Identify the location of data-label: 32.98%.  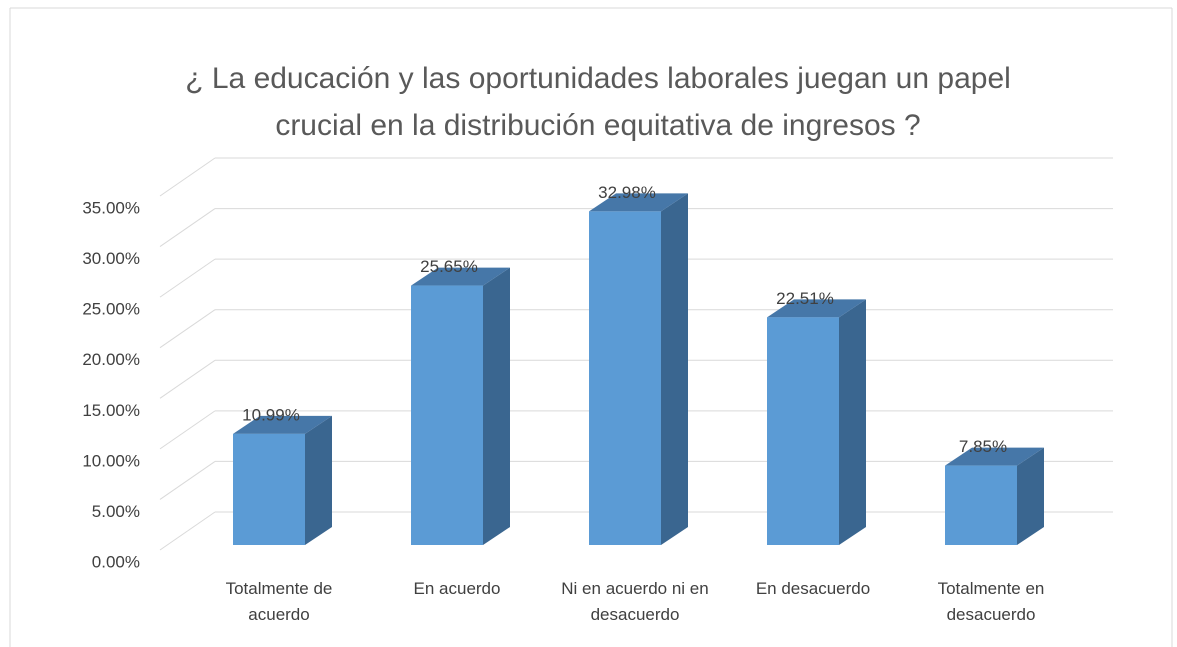
(627, 192).